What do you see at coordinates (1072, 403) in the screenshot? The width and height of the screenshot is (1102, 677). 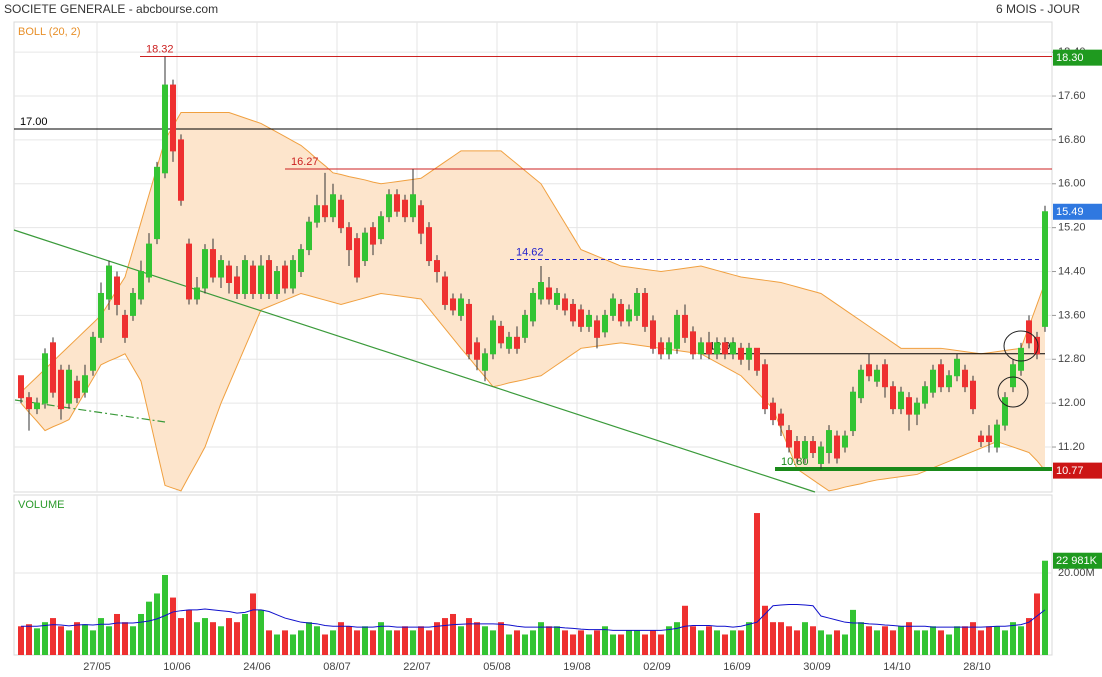 I see `y-tick-label: 12.00` at bounding box center [1072, 403].